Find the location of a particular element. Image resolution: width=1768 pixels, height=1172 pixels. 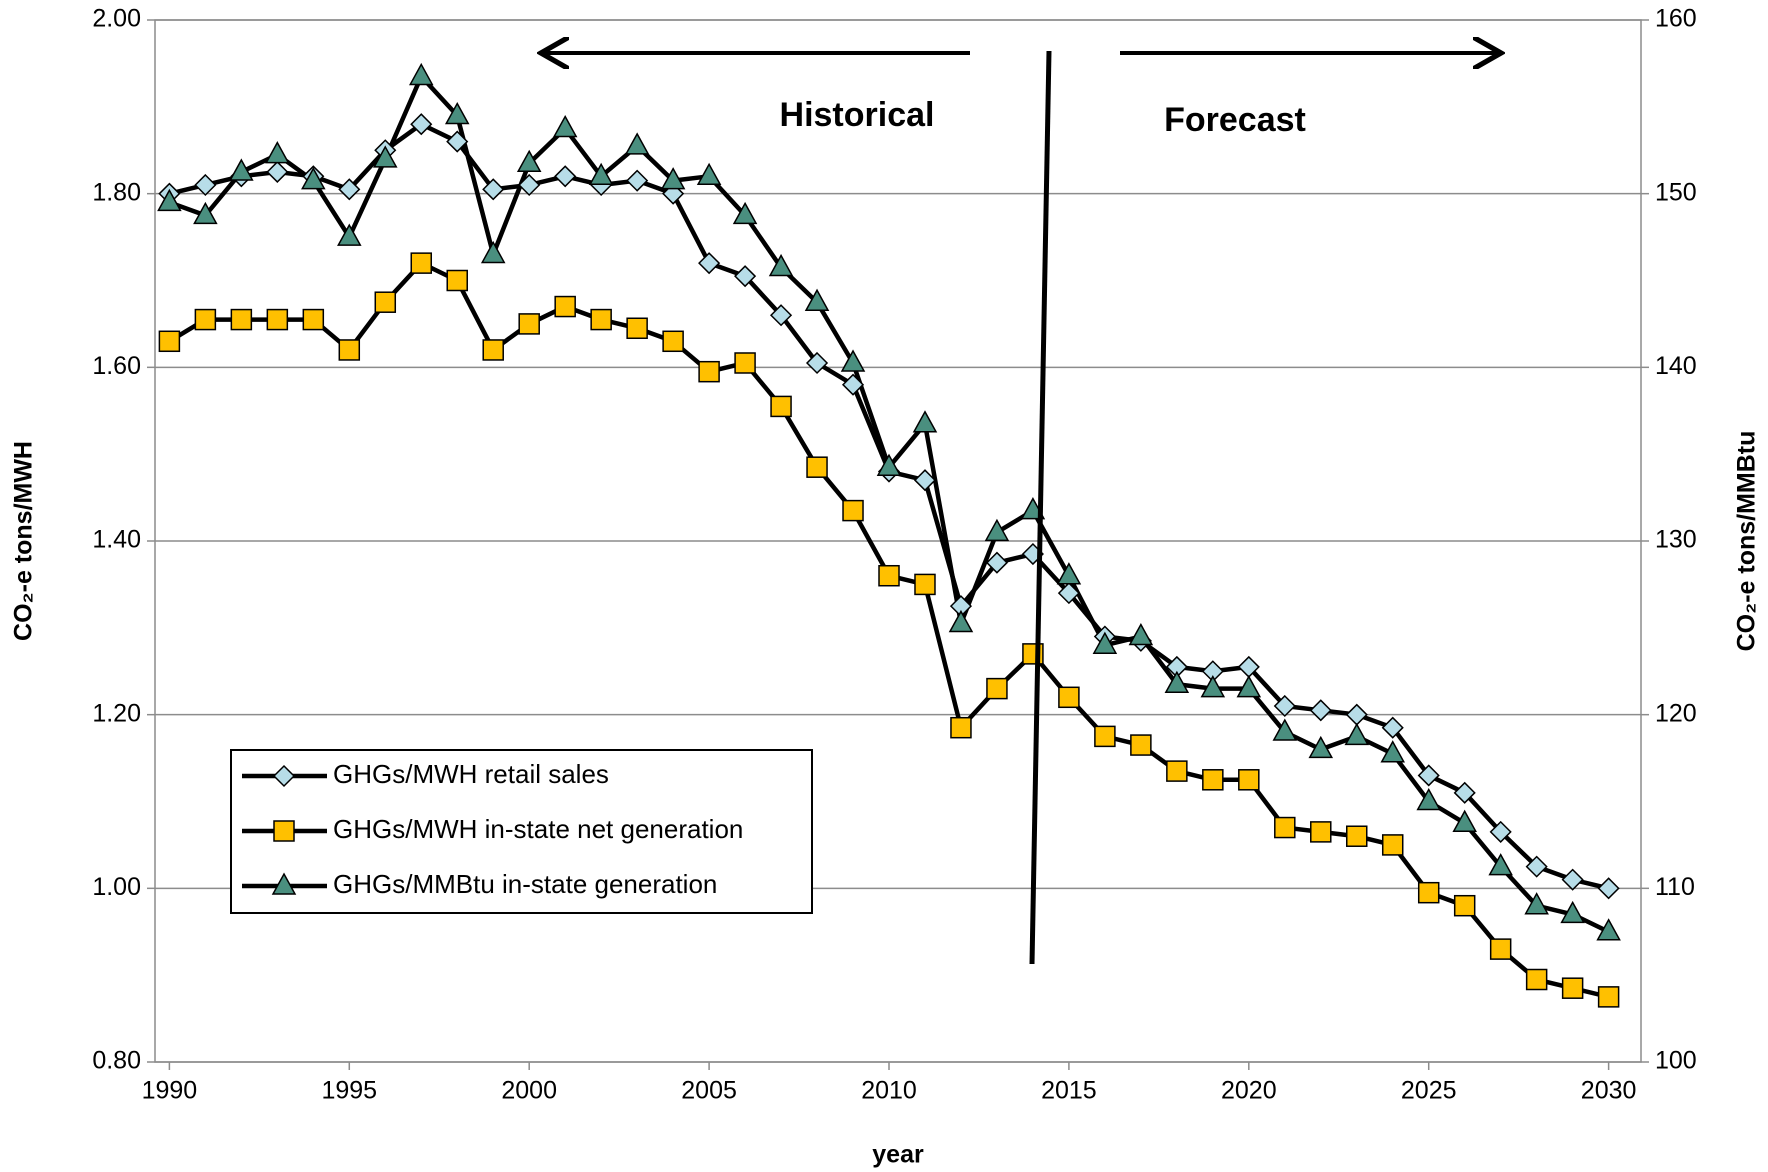

y2-tick-label: 120 is located at coordinates (1676, 713).